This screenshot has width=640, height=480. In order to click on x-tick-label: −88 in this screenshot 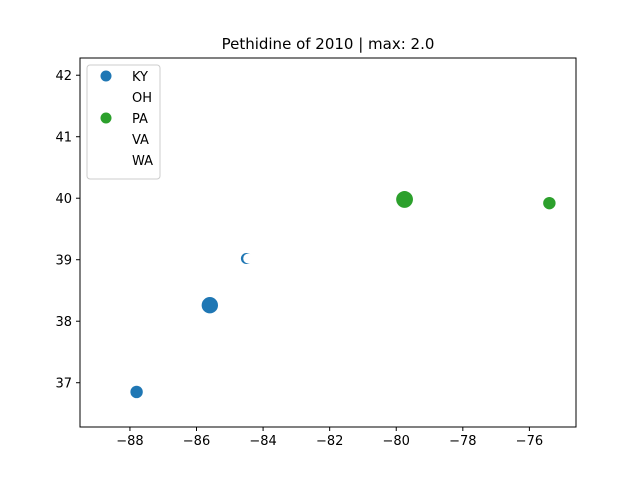, I will do `click(129, 441)`.